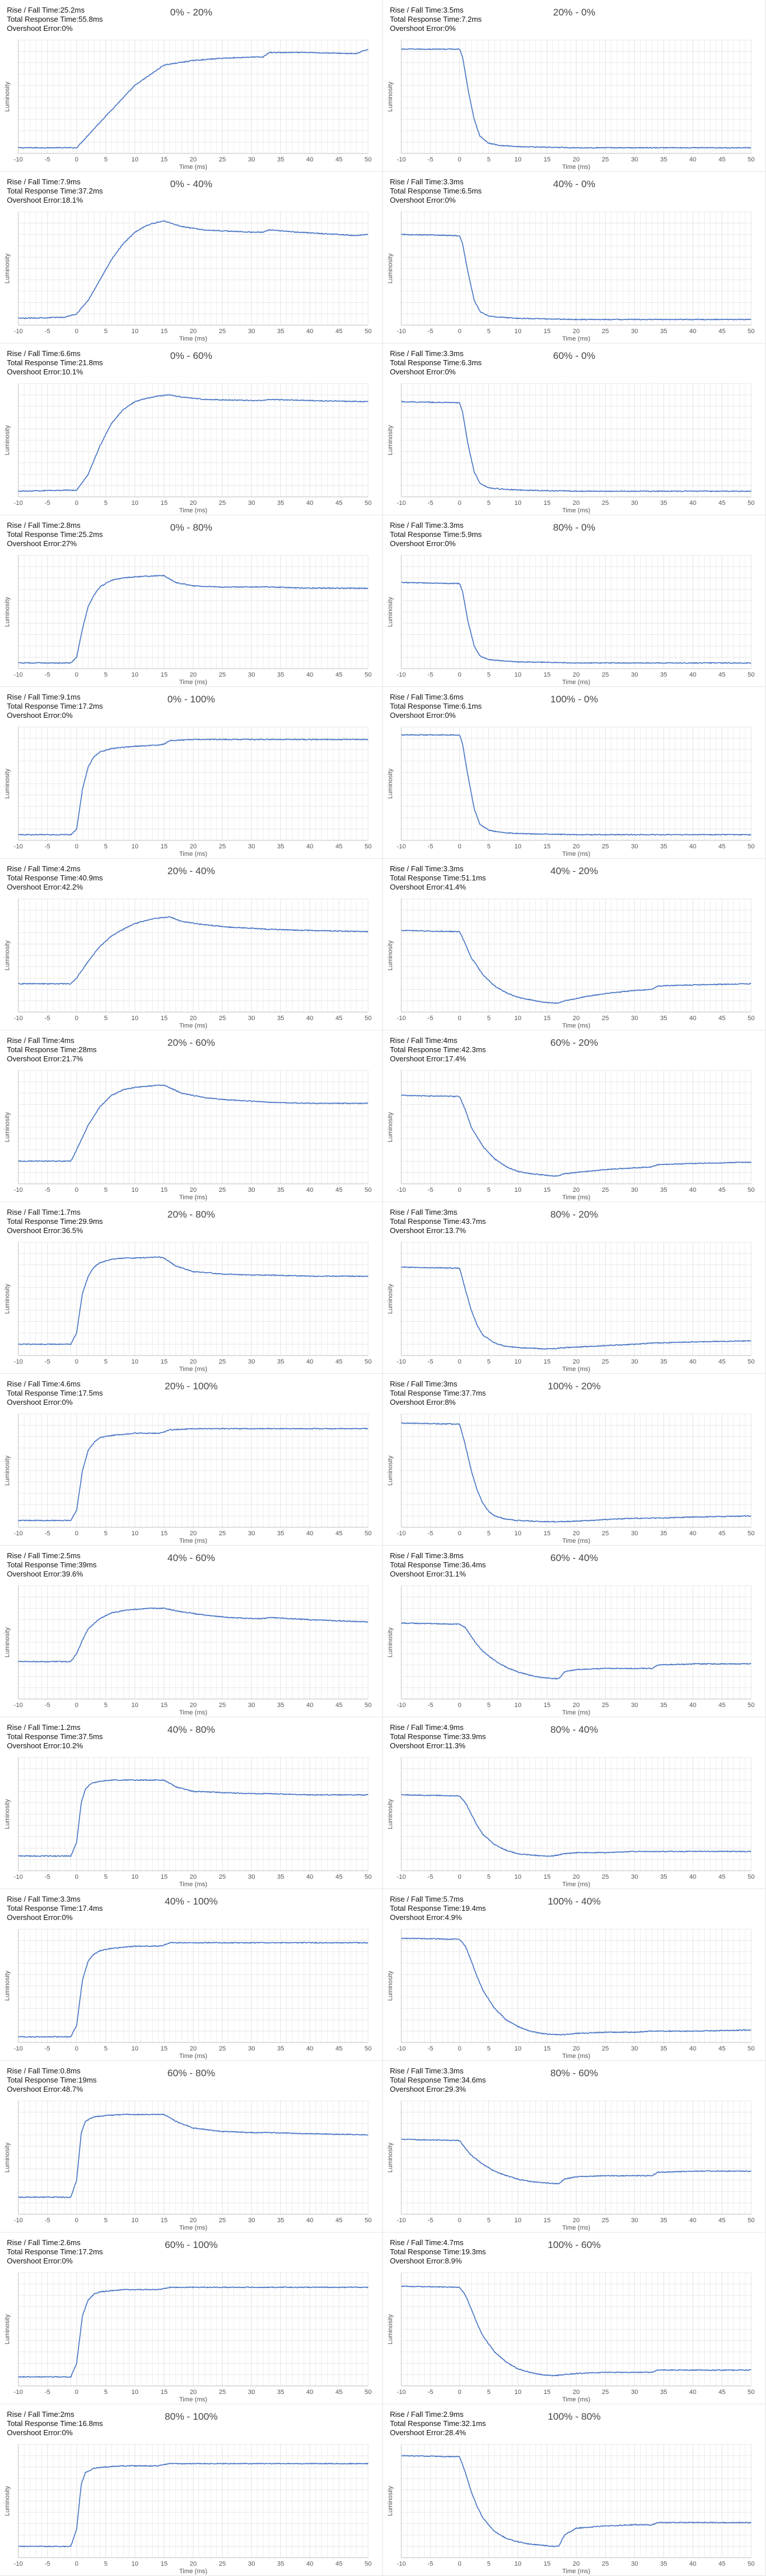 This screenshot has height=2576, width=766. I want to click on overshoot-error-label: Overshoot Error:, so click(34, 1058).